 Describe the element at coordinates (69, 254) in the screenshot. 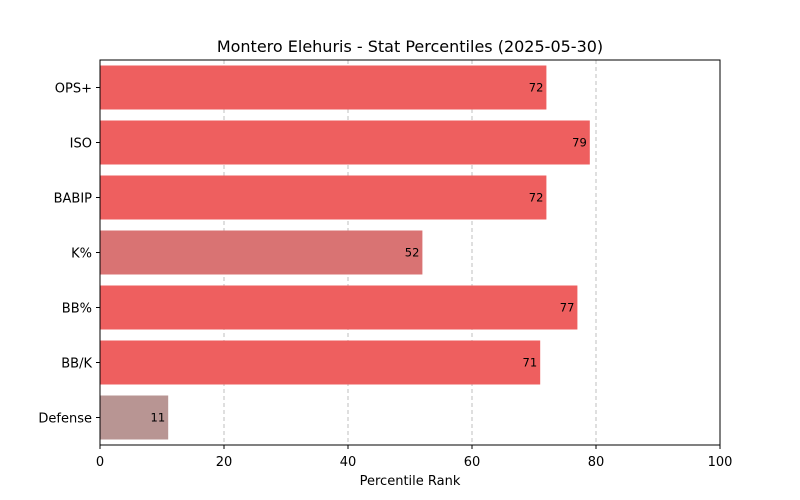

I see `y-axis-ticks: OPS+ ISO BABIP K% BB% BB/K Defense` at that location.